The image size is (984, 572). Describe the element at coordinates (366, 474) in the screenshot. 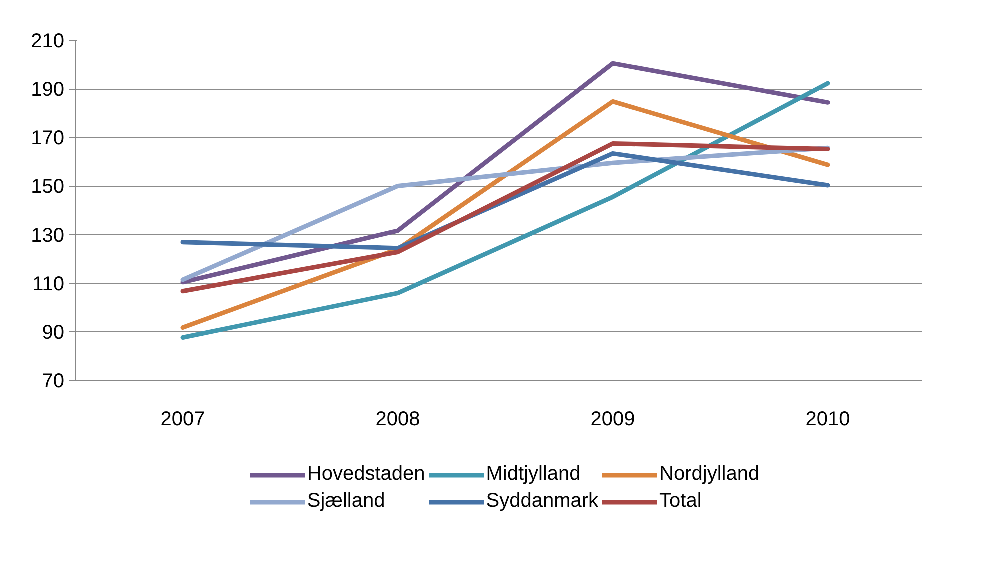

I see `legend-label: Hovedstaden` at that location.